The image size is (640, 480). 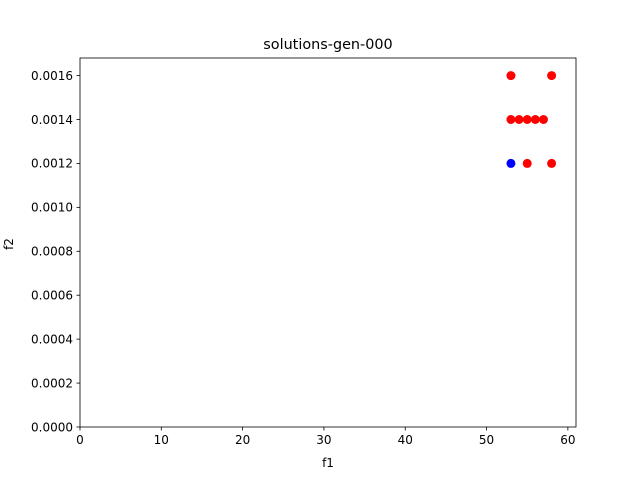 I want to click on x-tick-label: 40, so click(x=405, y=440).